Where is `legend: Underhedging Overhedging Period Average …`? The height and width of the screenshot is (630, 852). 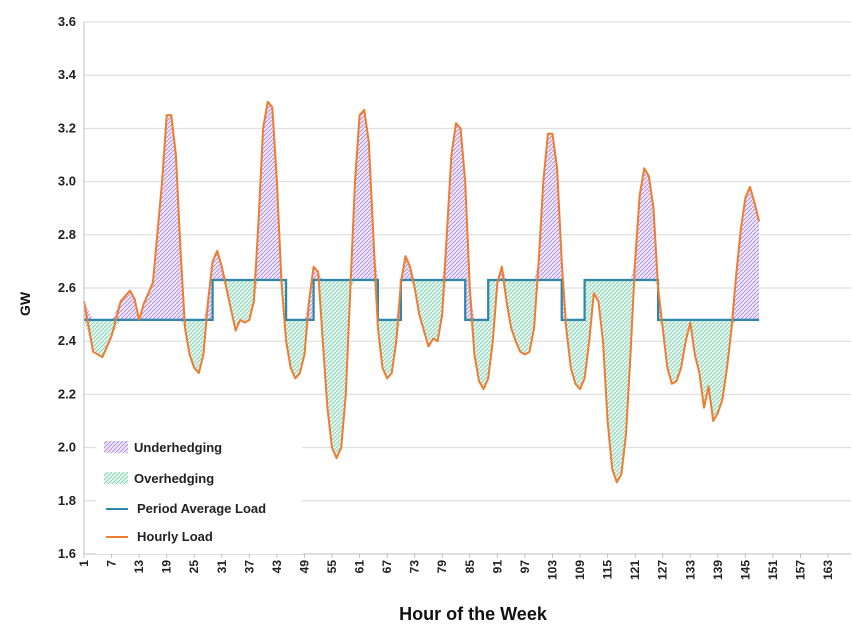 legend: Underhedging Overhedging Period Average … is located at coordinates (199, 492).